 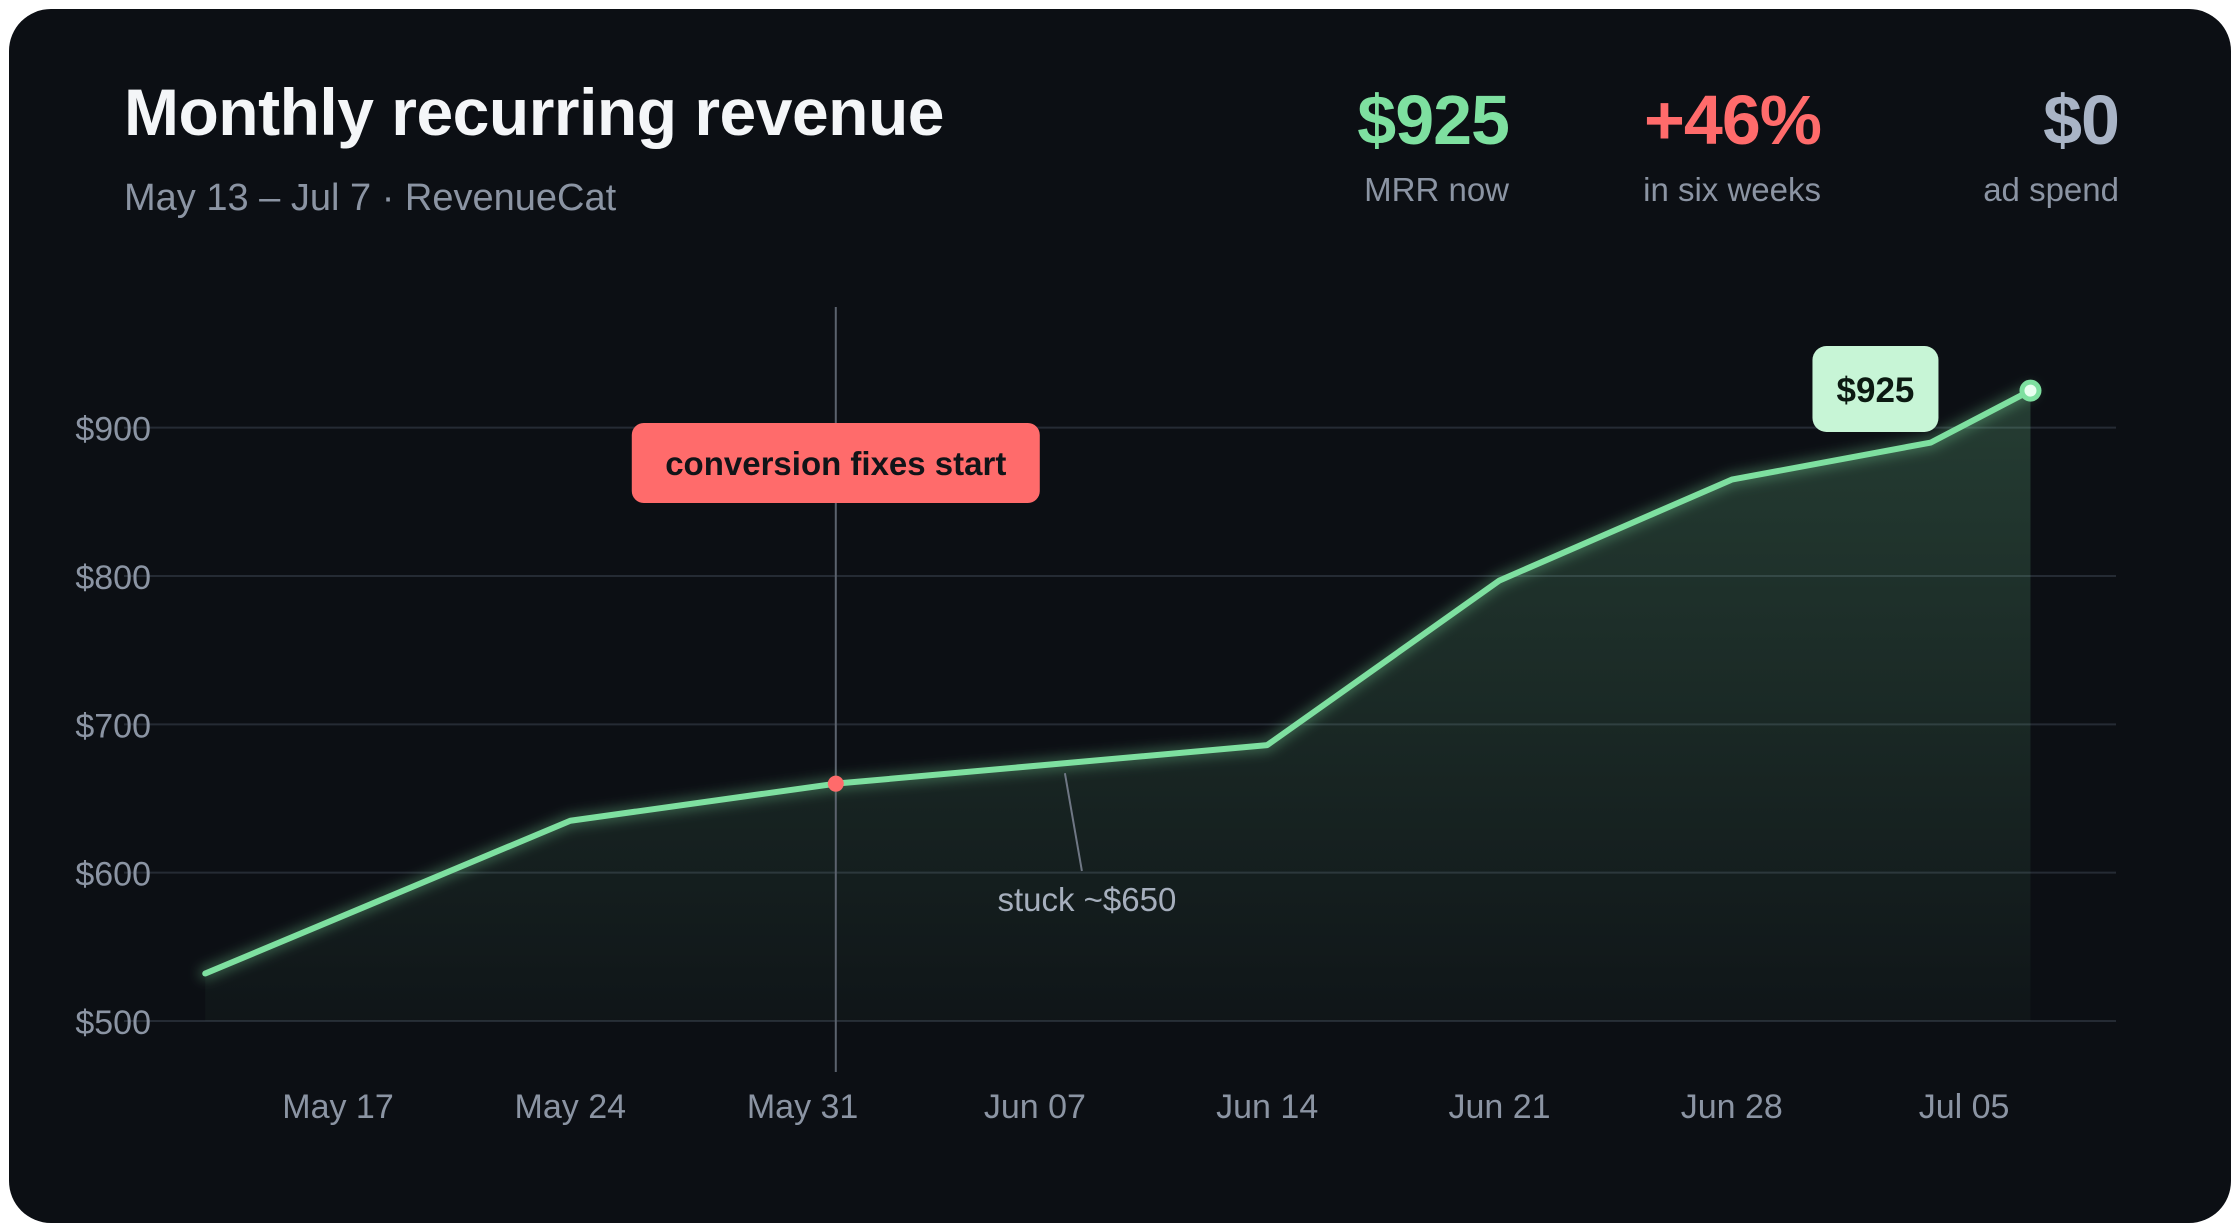 I want to click on stat-ad-spend-value: $0, so click(x=2081, y=120).